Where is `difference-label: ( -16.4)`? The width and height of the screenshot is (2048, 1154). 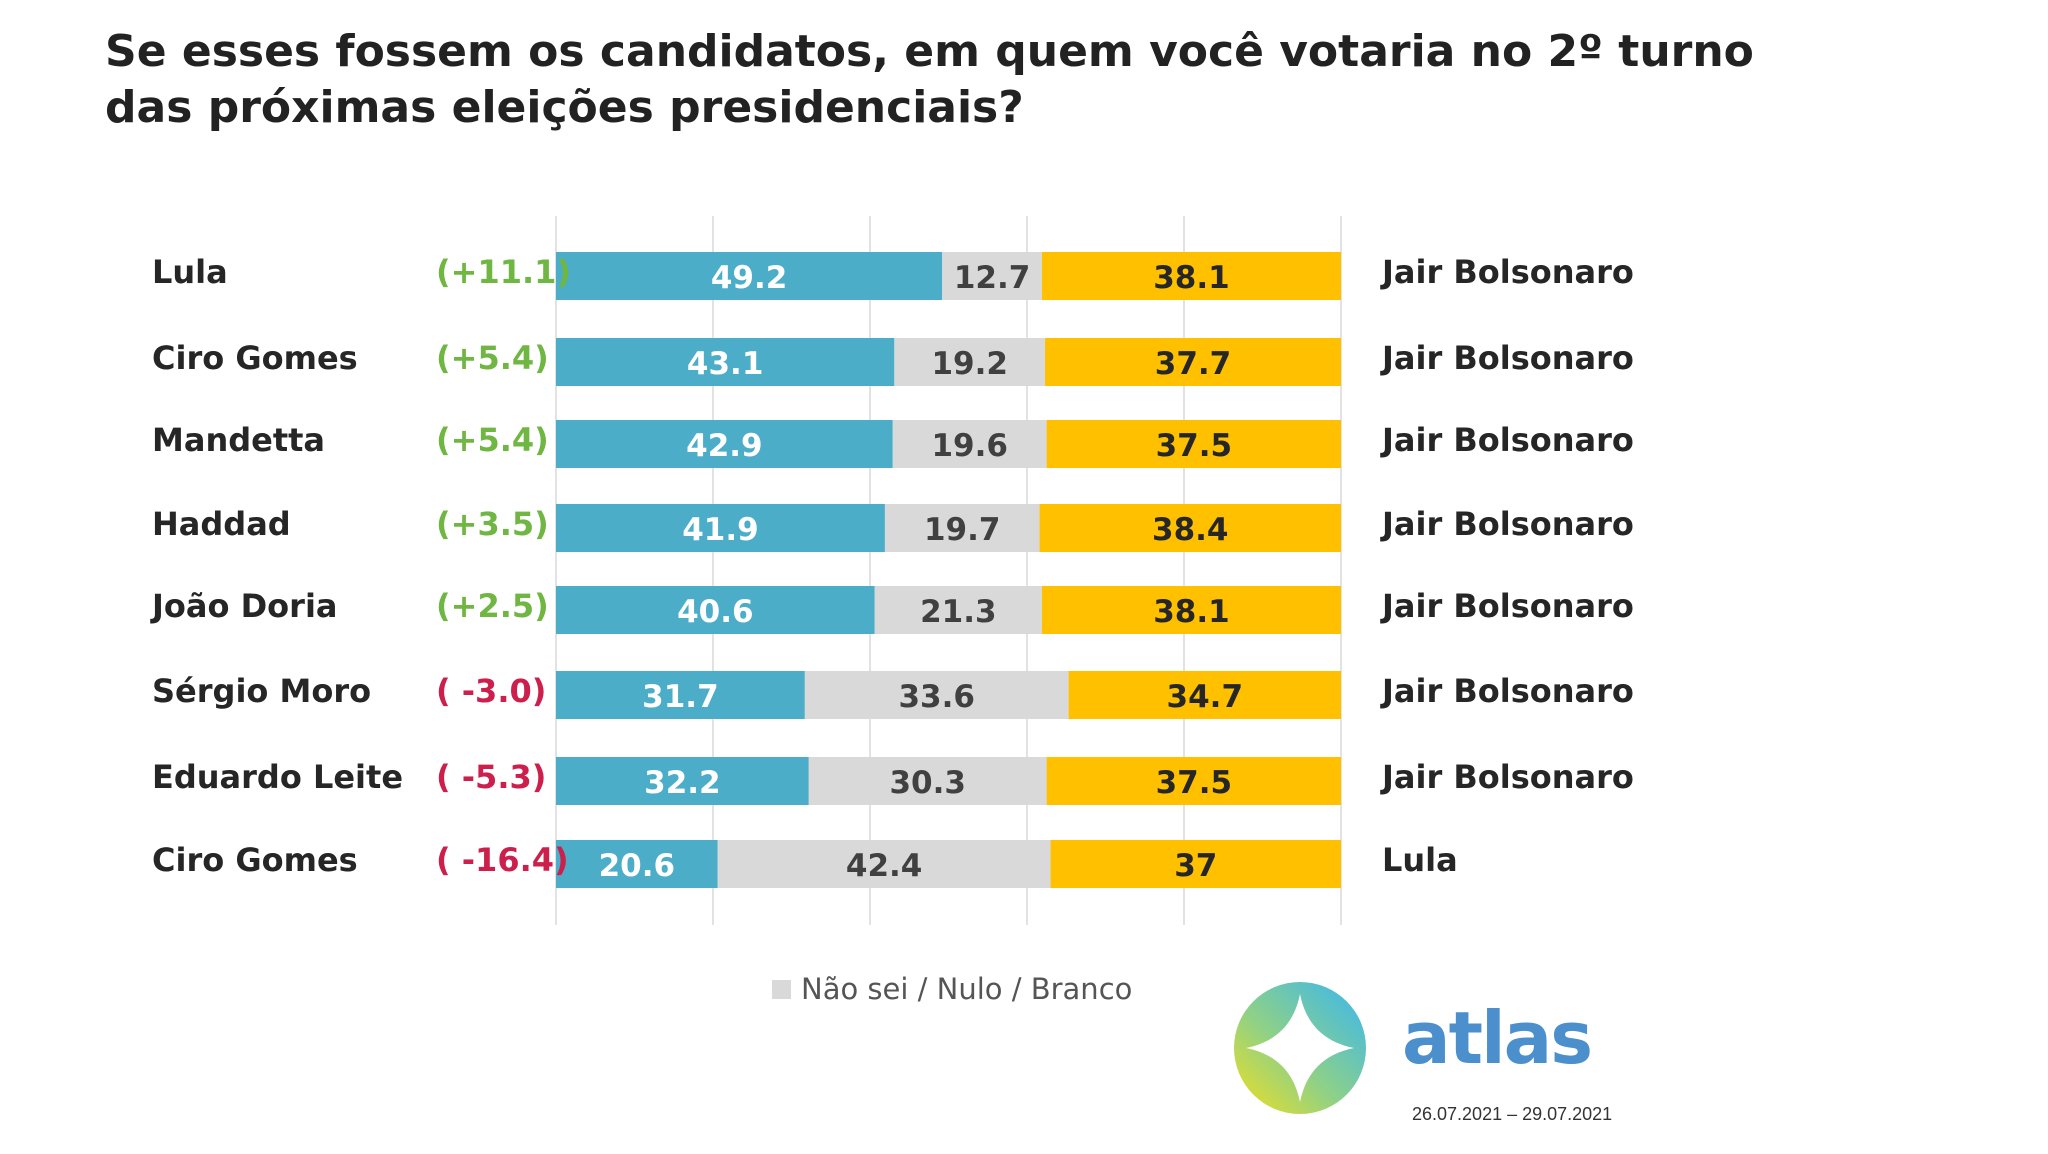 difference-label: ( -16.4) is located at coordinates (502, 860).